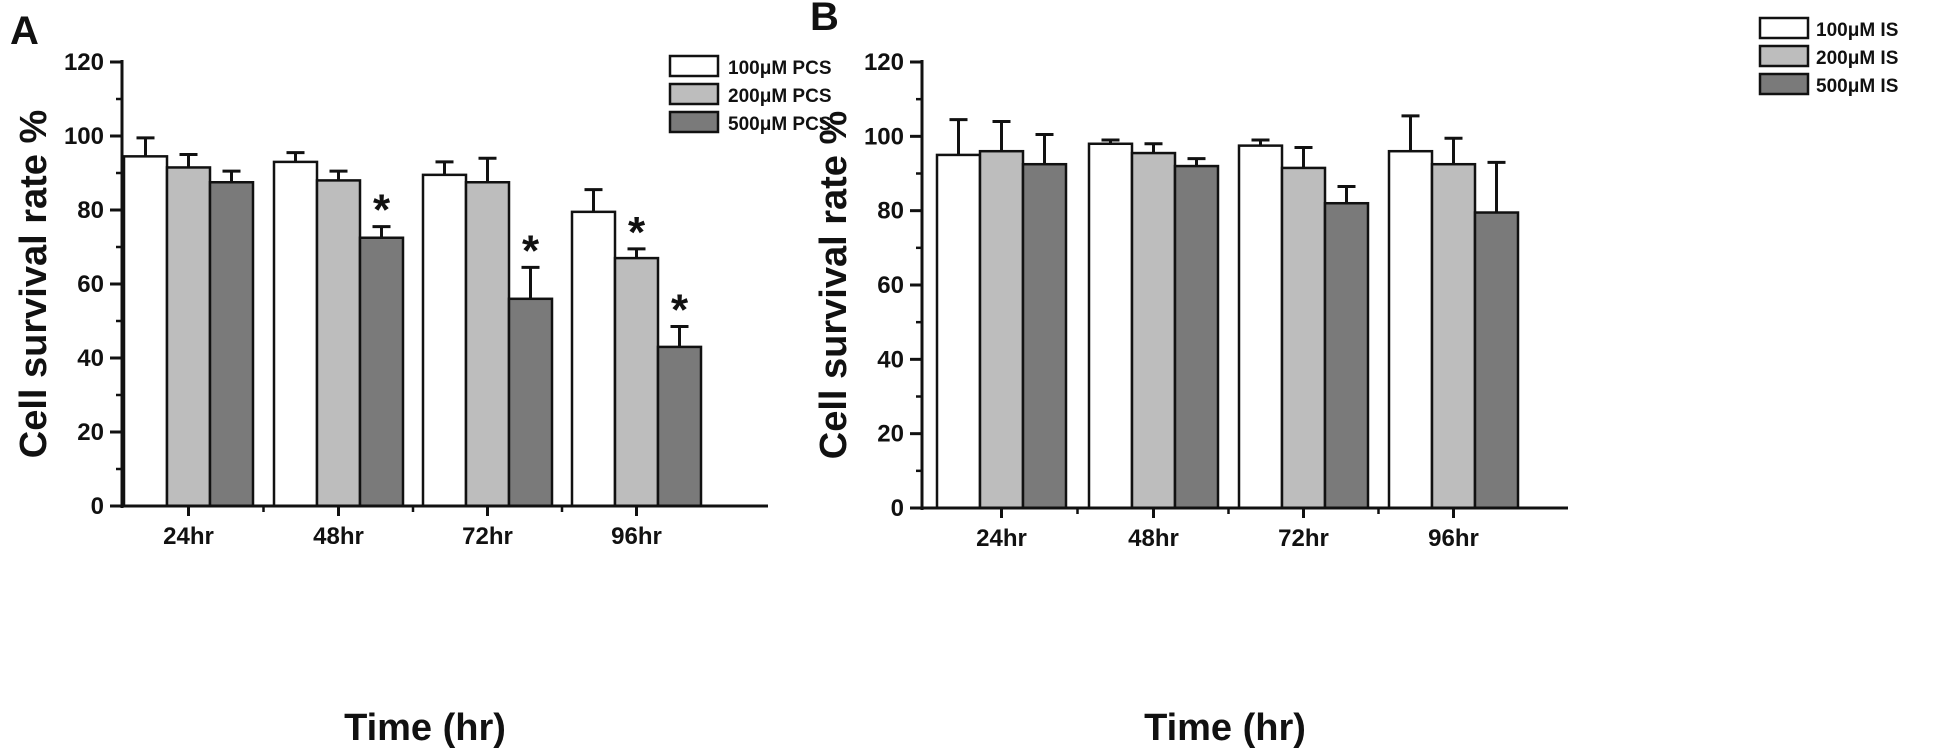  I want to click on legend-label: 200μM PCS, so click(780, 96).